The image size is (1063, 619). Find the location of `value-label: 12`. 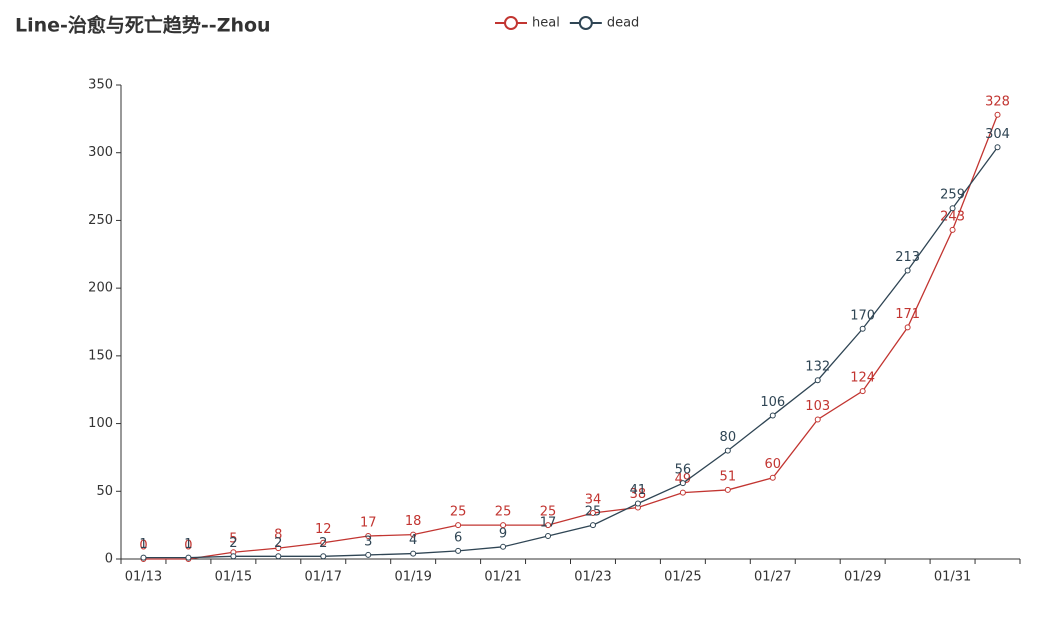

value-label: 12 is located at coordinates (323, 529).